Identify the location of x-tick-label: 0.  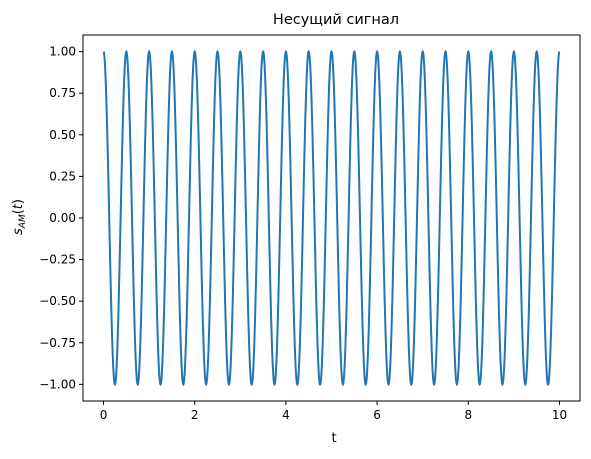
(104, 415).